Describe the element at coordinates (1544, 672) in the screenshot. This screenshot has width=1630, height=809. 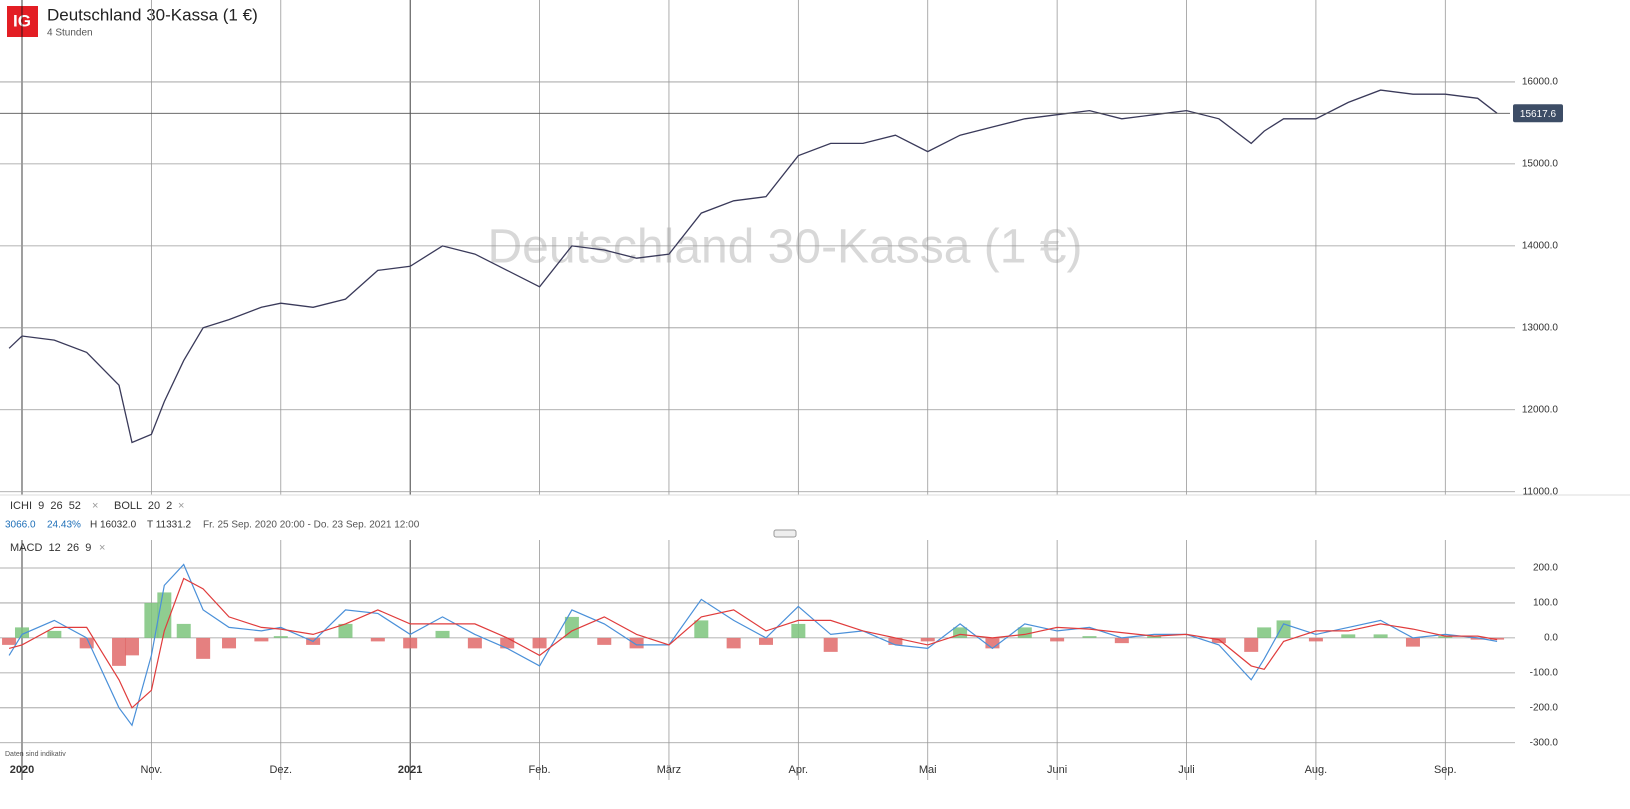
I see `y-tick-label: -100.0` at that location.